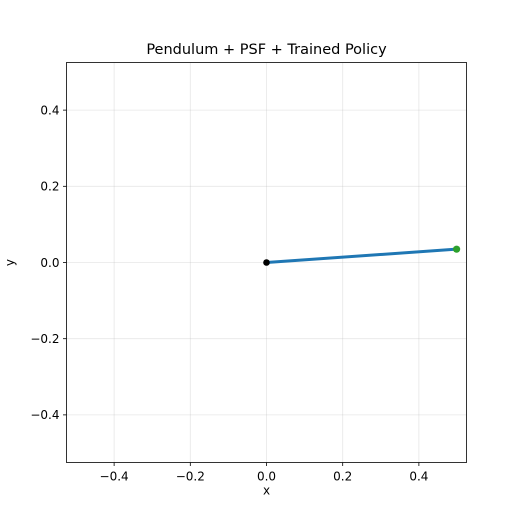 This screenshot has height=520, width=520. Describe the element at coordinates (44, 415) in the screenshot. I see `y-tick-label: −0.4` at that location.